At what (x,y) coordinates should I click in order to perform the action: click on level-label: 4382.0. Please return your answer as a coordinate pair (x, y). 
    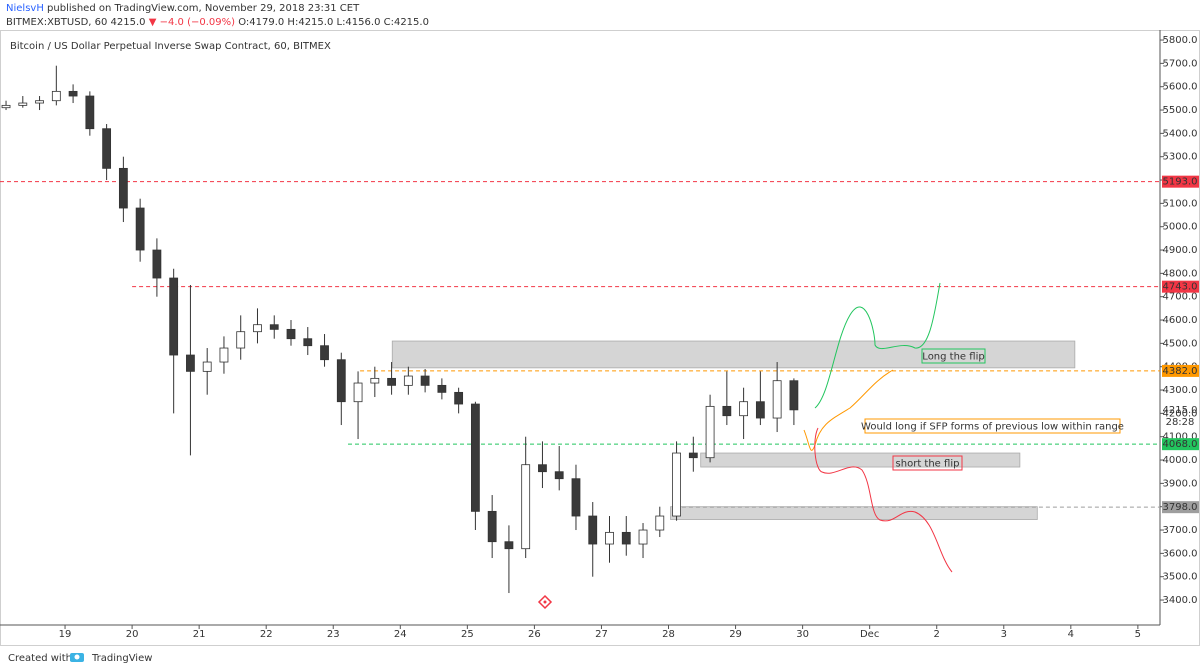
    Looking at the image, I should click on (1180, 371).